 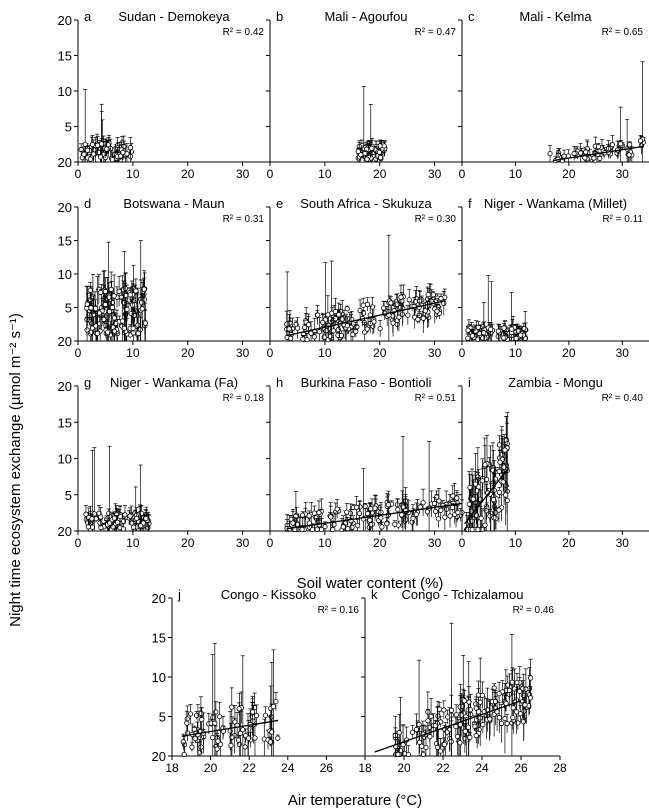 What do you see at coordinates (555, 203) in the screenshot?
I see `panel-title: Niger - Wankama (Millet)` at bounding box center [555, 203].